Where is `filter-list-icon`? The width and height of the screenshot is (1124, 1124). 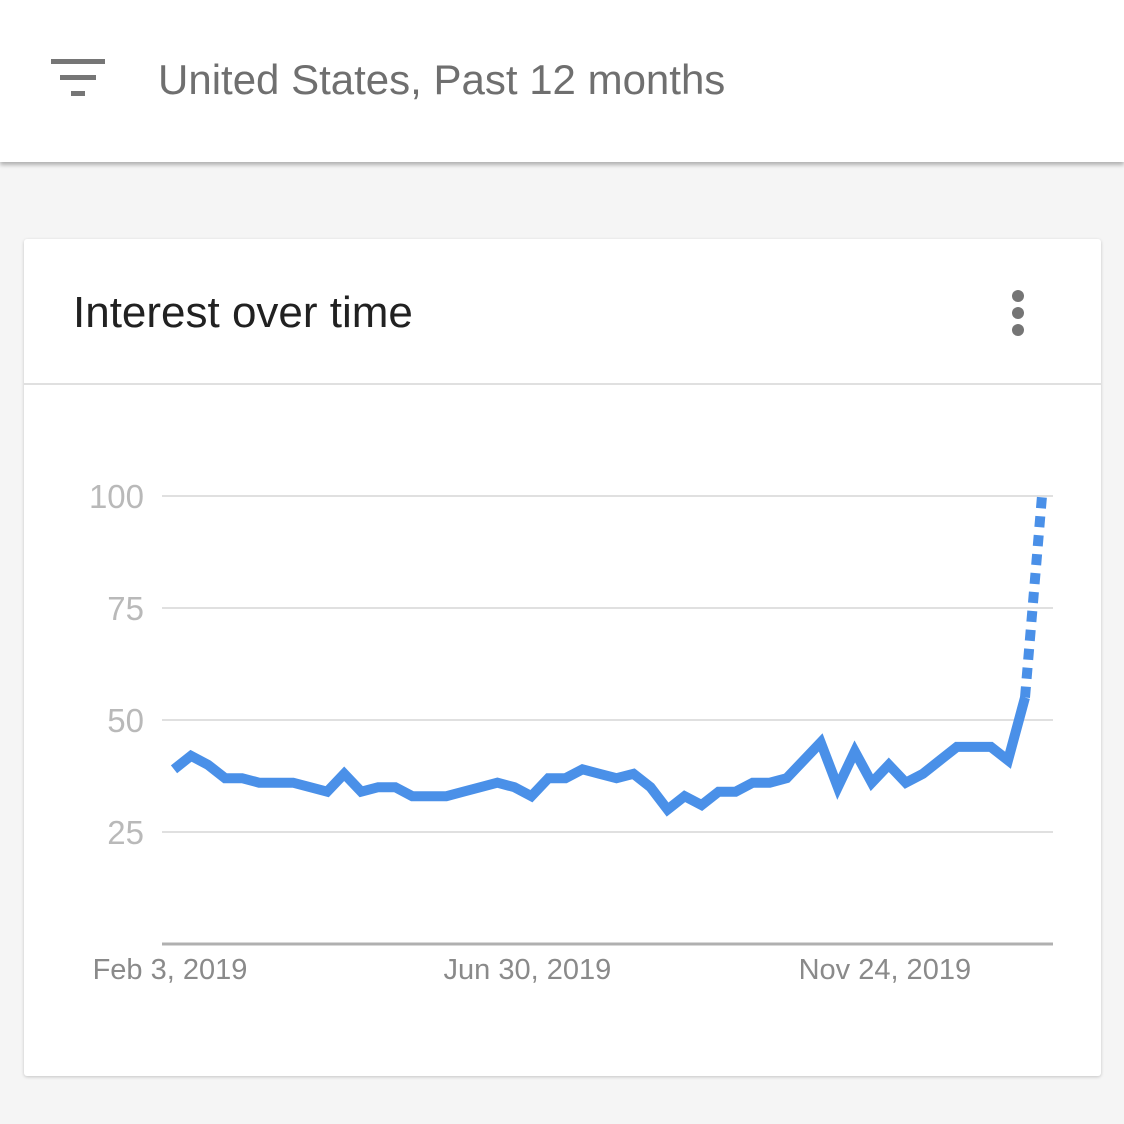 filter-list-icon is located at coordinates (78, 78).